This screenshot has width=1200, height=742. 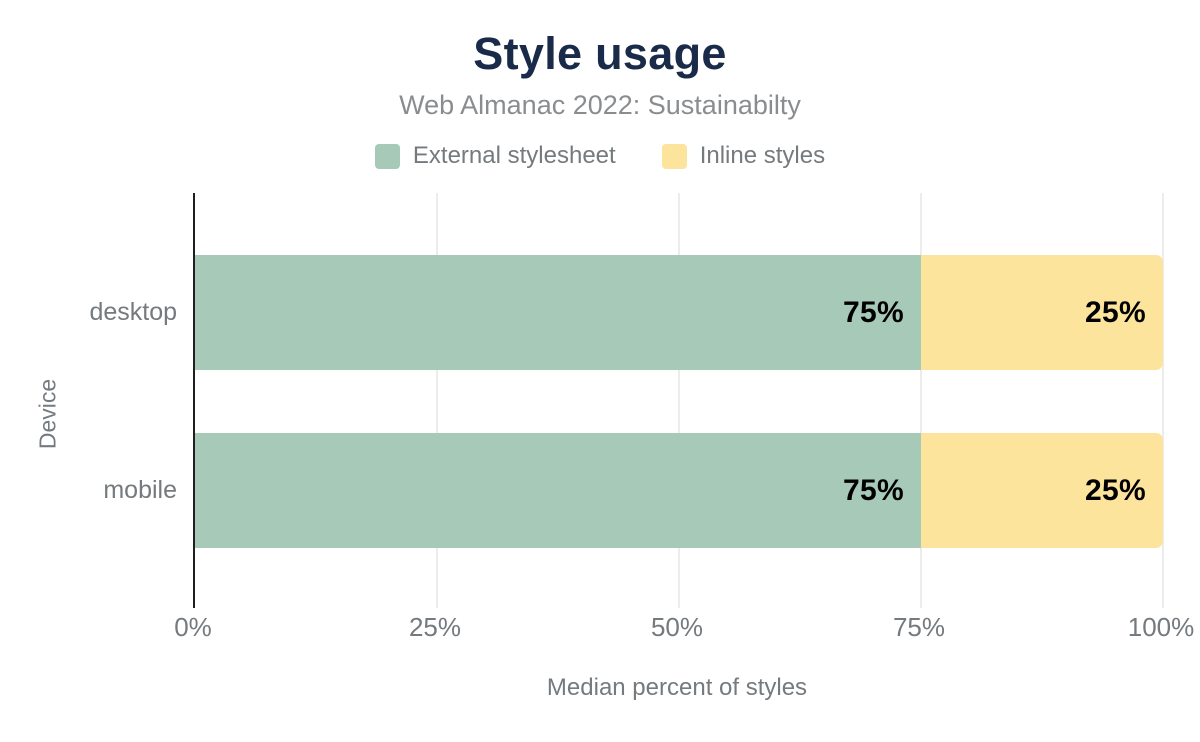 I want to click on x-tick-label-0: 0%, so click(x=193, y=627).